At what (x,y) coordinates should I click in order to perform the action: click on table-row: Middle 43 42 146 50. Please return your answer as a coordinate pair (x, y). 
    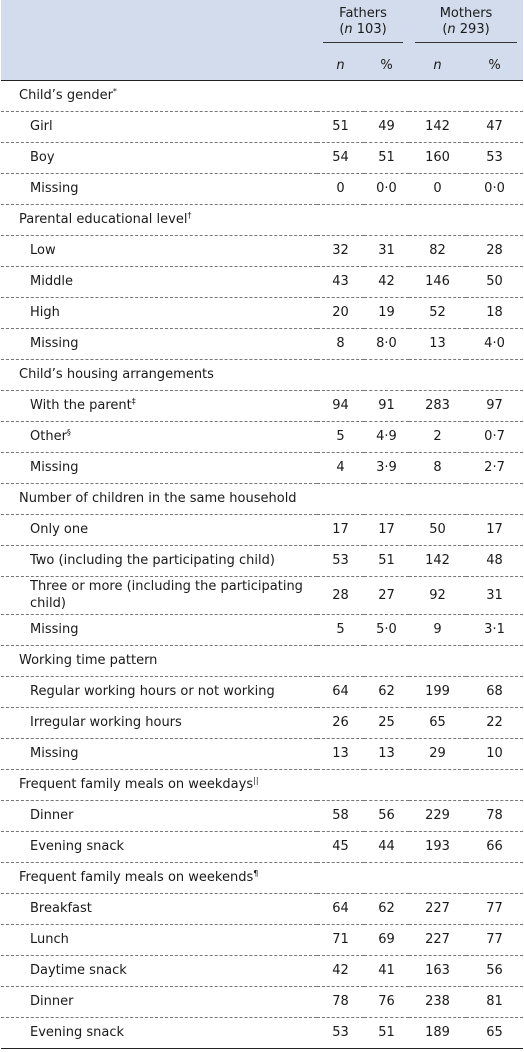
    Looking at the image, I should click on (262, 282).